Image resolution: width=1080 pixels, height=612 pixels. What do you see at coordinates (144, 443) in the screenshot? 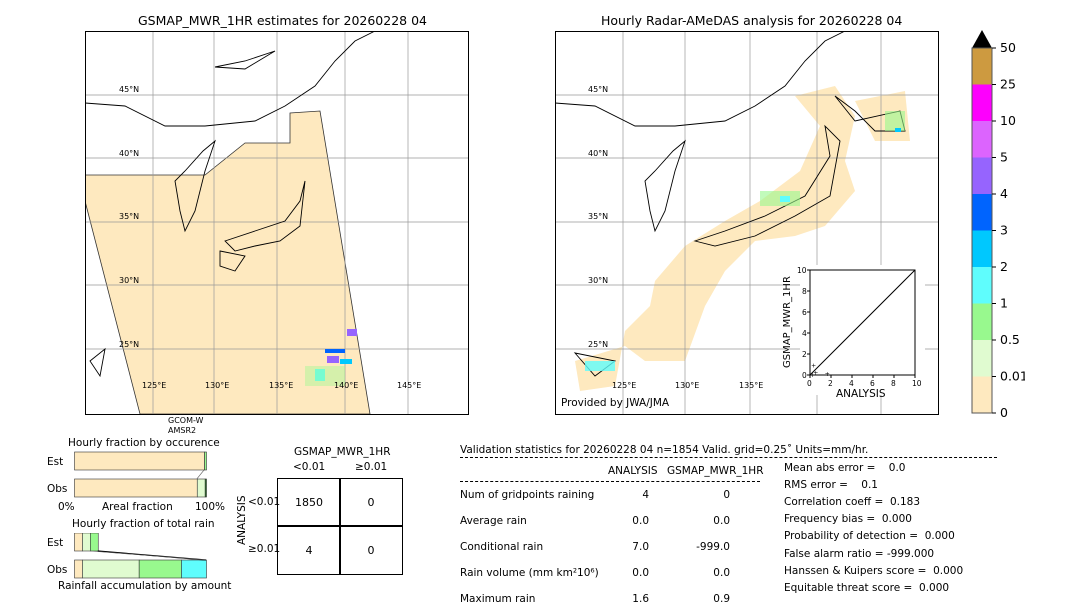
I see `occurrence-title: Hourly fraction by occurence` at bounding box center [144, 443].